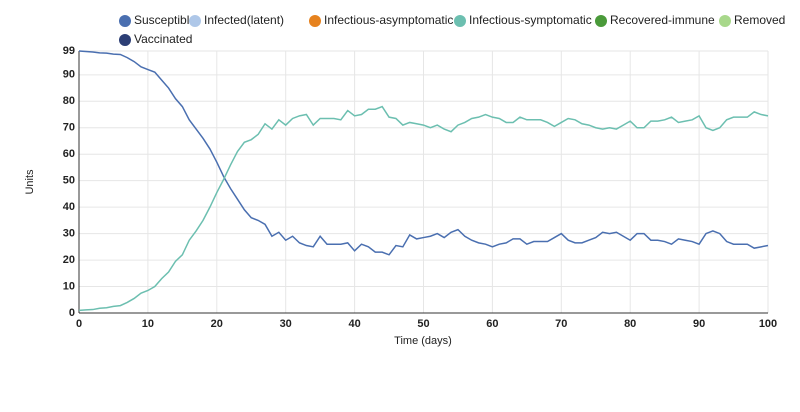 This screenshot has height=412, width=800. Describe the element at coordinates (662, 20) in the screenshot. I see `legend-label: Recovered-immune` at that location.